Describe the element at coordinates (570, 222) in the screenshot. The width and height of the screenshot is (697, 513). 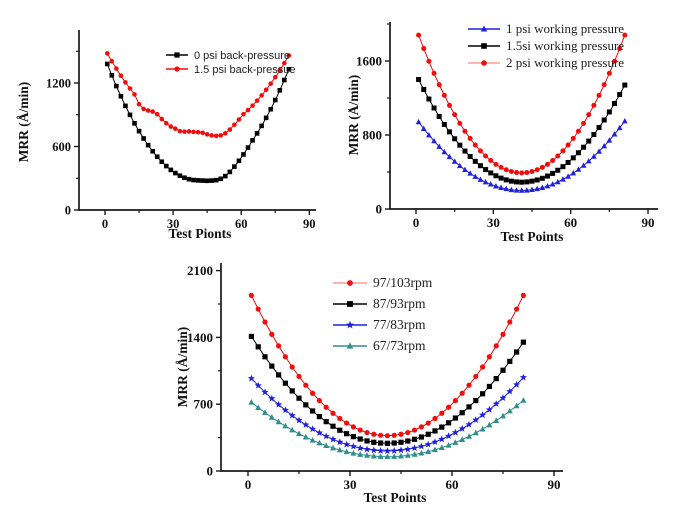
I see `x-tick-label: 60` at that location.